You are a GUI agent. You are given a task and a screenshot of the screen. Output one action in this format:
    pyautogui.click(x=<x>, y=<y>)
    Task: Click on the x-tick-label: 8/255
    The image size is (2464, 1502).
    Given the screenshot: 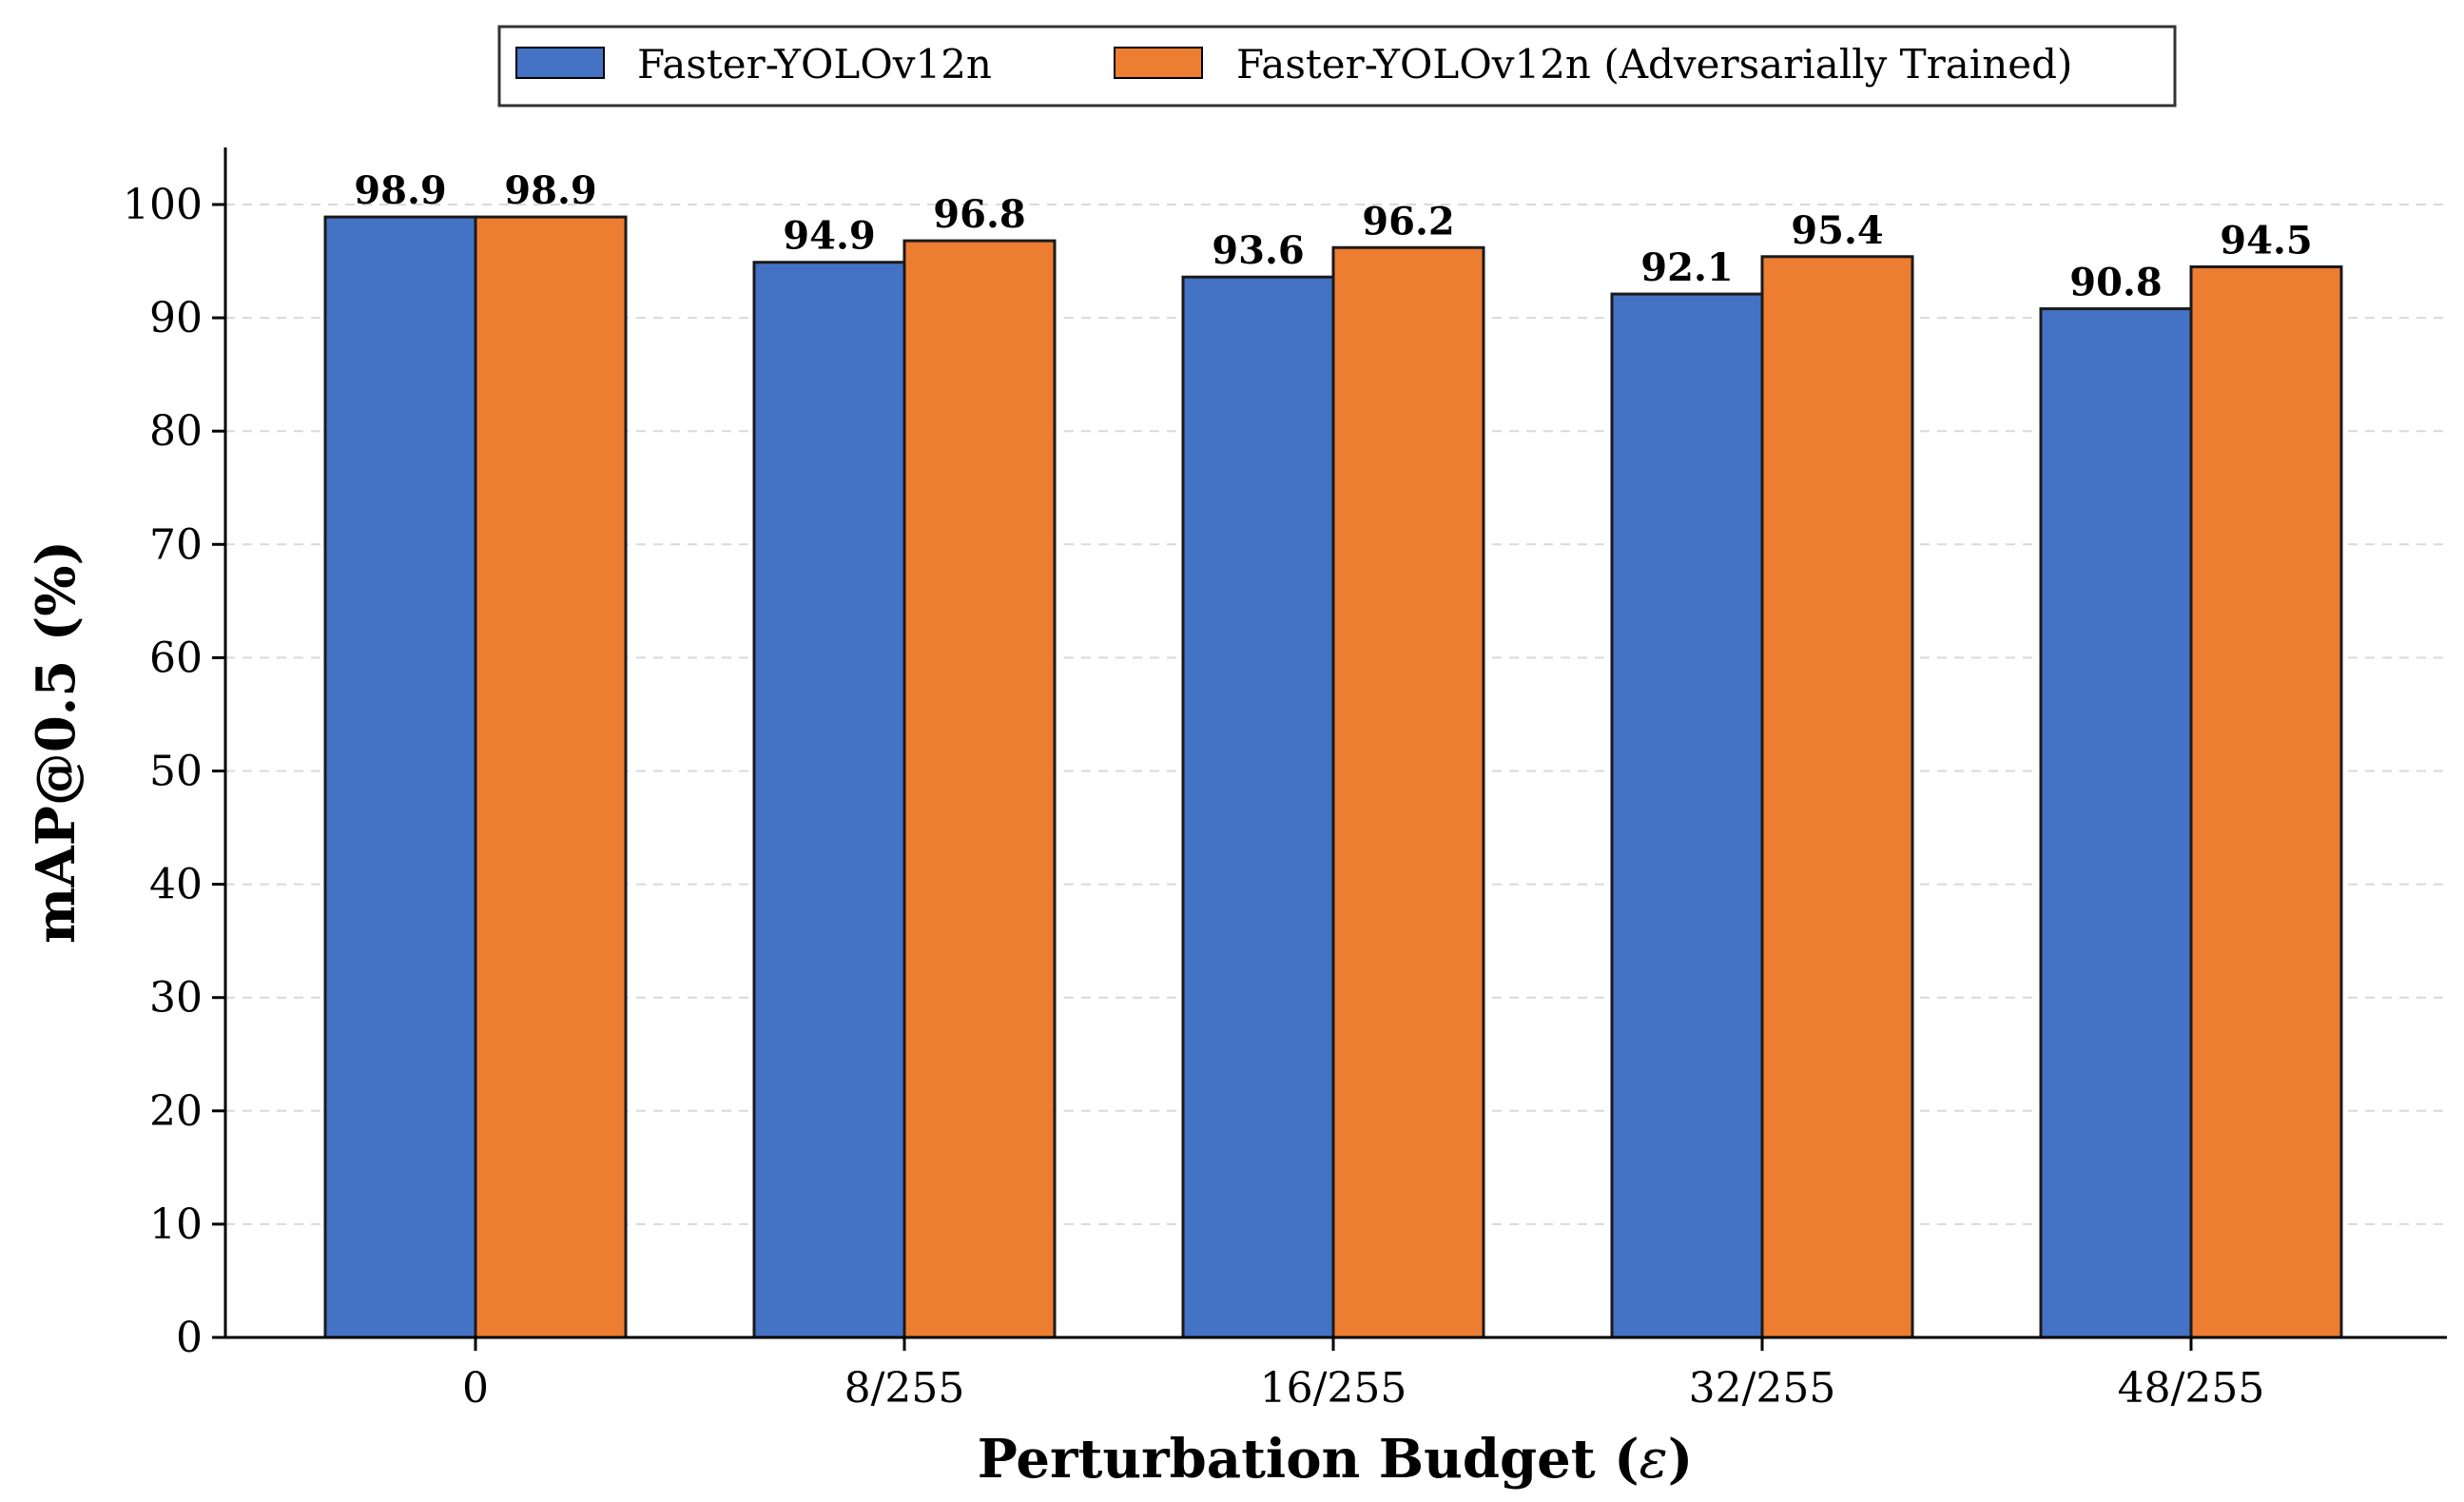 What is the action you would take?
    pyautogui.click(x=905, y=1389)
    